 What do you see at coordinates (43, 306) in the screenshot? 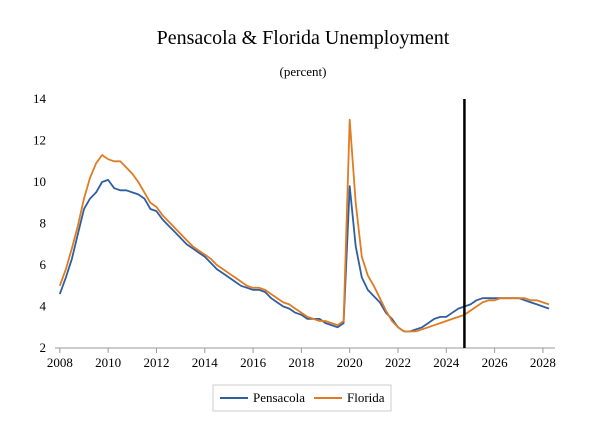
I see `y-tick-label: 4` at bounding box center [43, 306].